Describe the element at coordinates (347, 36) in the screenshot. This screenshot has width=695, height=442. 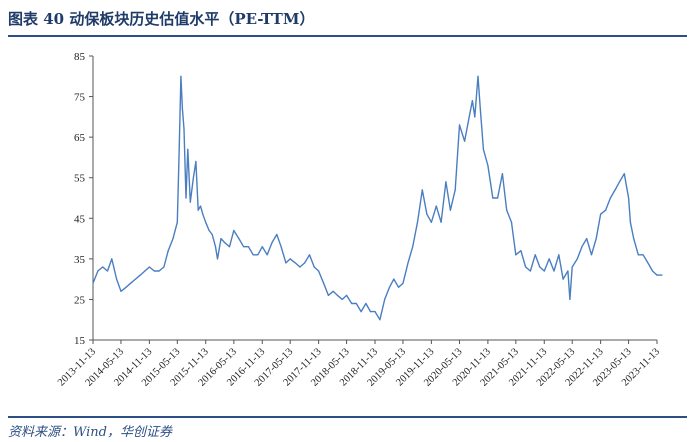
I see `title-rule` at that location.